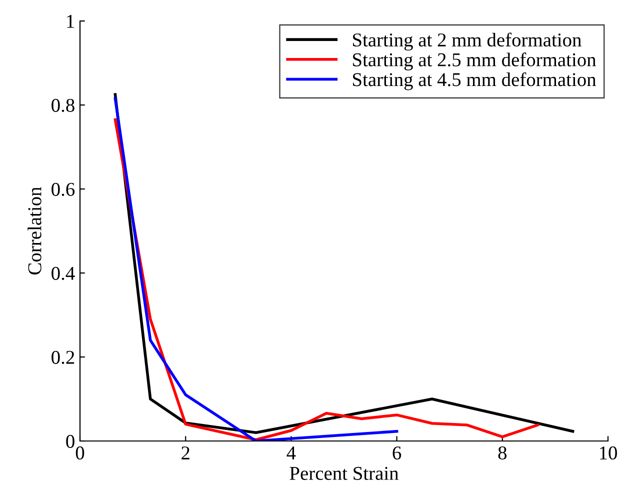 The width and height of the screenshot is (627, 497). What do you see at coordinates (70, 441) in the screenshot?
I see `y-tick-label: 0` at bounding box center [70, 441].